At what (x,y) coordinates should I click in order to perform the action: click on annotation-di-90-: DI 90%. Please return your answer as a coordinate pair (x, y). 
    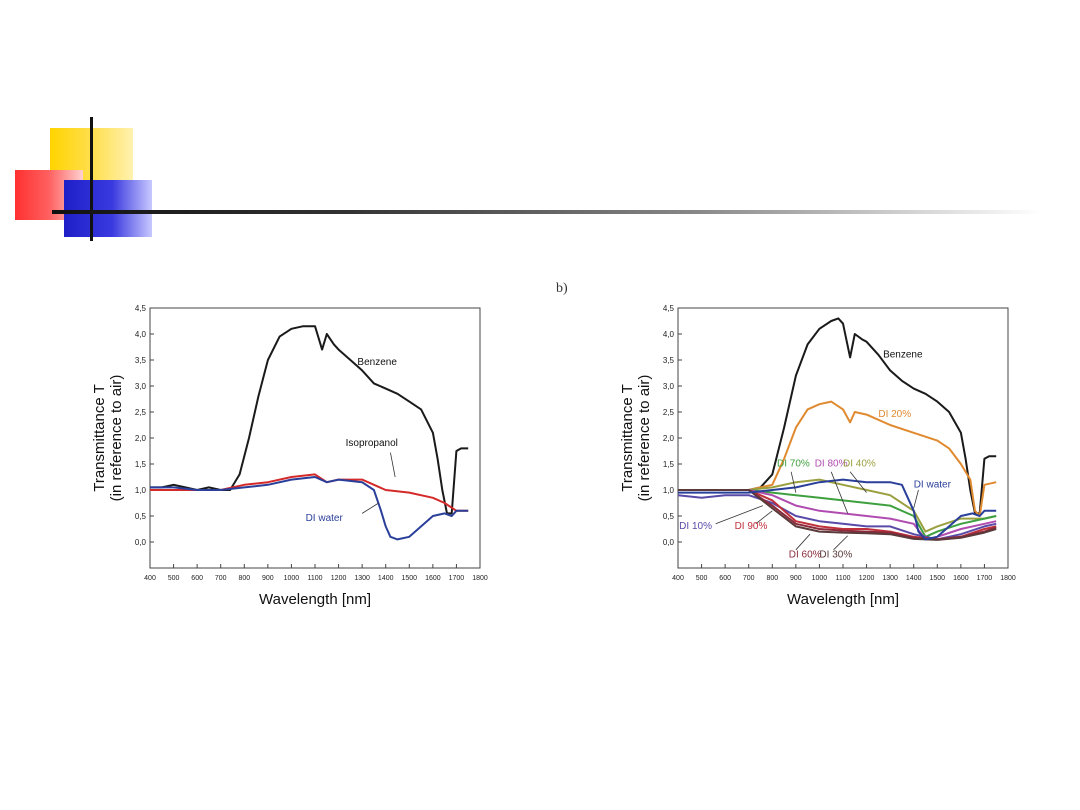
    Looking at the image, I should click on (751, 526).